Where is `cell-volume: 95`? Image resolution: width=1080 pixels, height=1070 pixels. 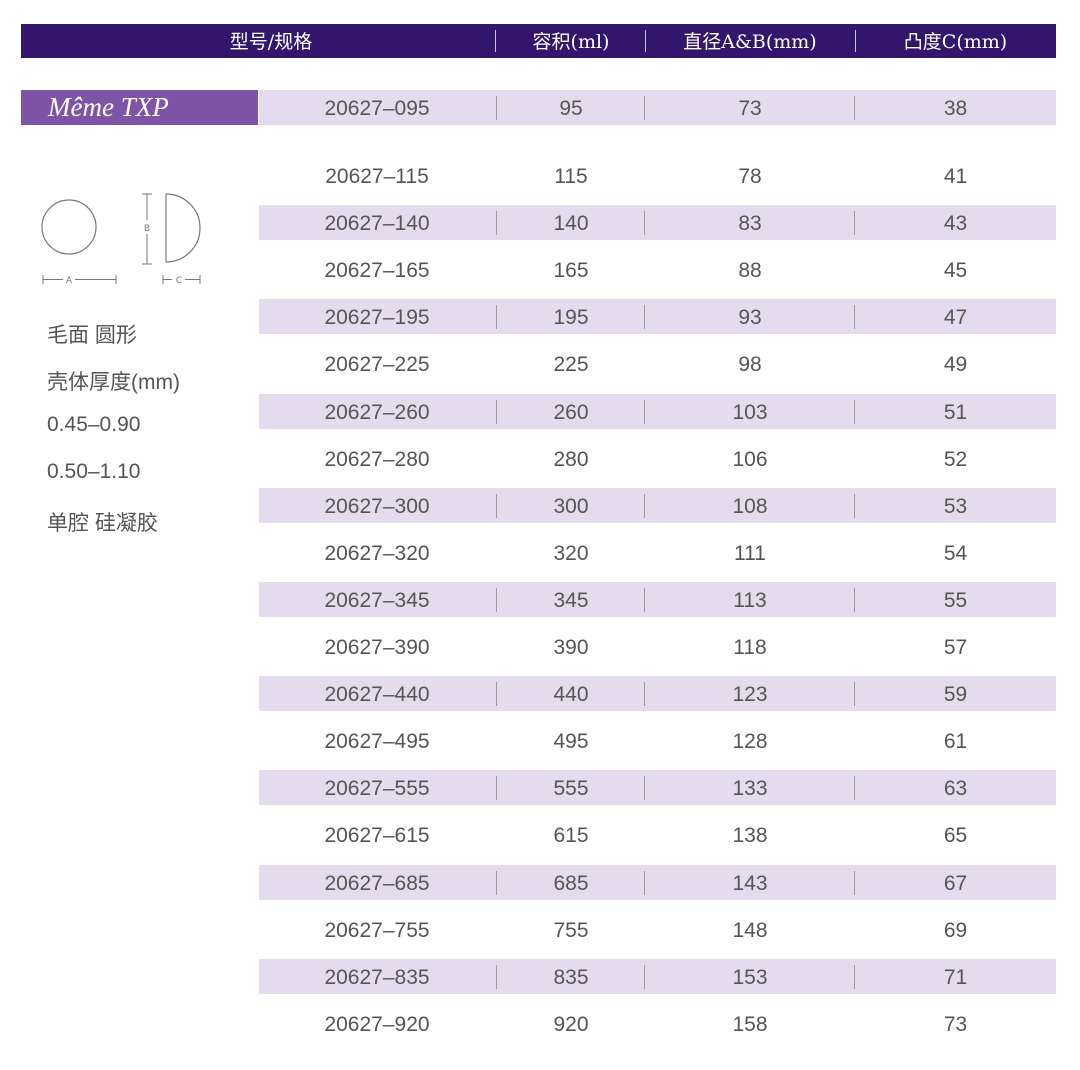
cell-volume: 95 is located at coordinates (571, 108).